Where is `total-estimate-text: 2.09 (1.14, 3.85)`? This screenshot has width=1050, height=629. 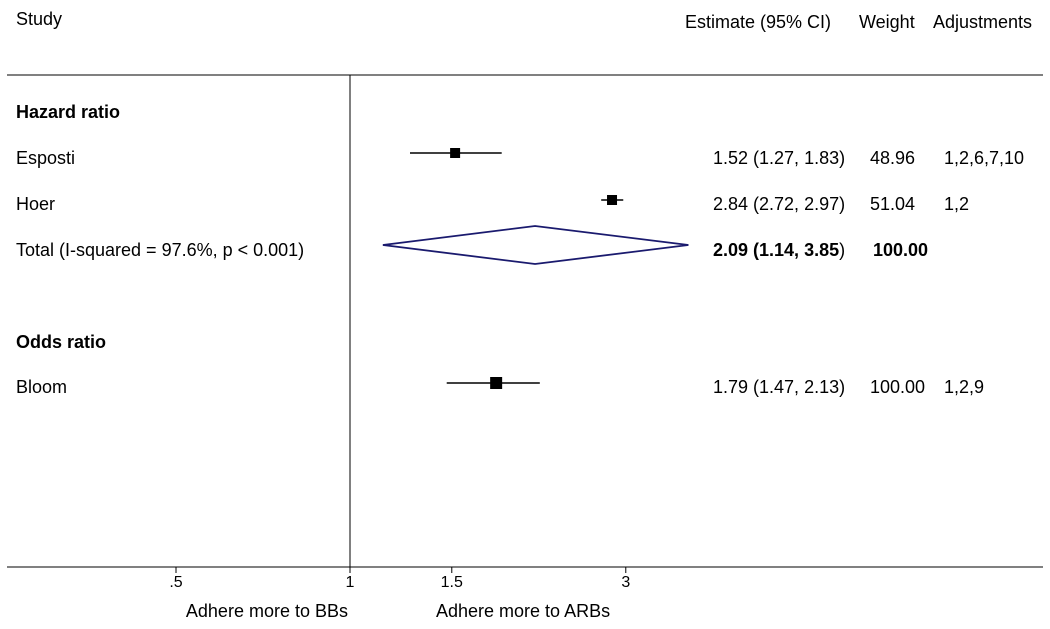
total-estimate-text: 2.09 (1.14, 3.85) is located at coordinates (779, 250).